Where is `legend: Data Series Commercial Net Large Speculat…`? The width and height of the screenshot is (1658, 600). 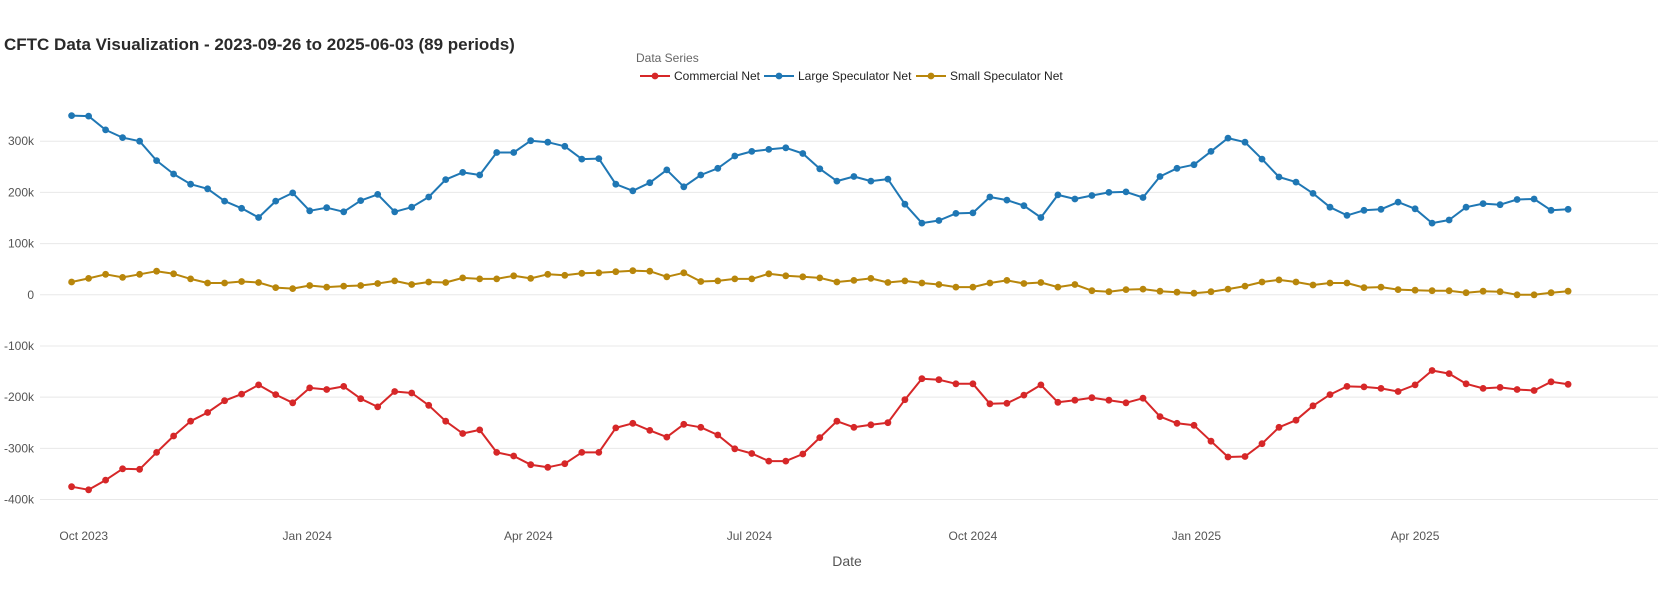 legend: Data Series Commercial Net Large Speculat… is located at coordinates (849, 67).